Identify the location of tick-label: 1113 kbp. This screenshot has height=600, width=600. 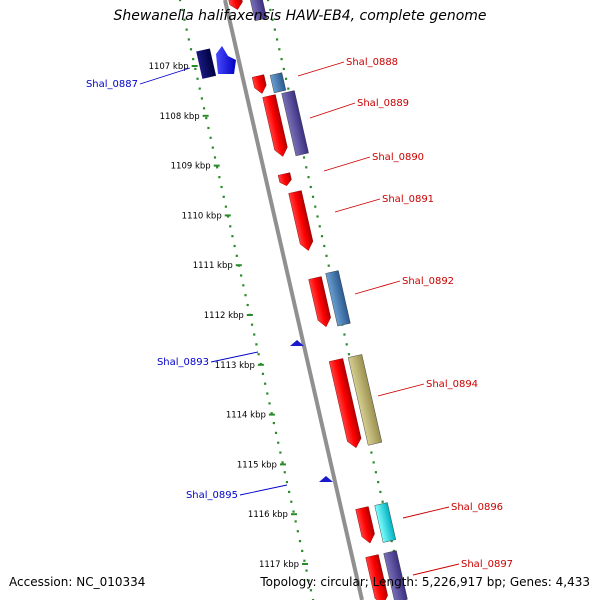
(235, 366).